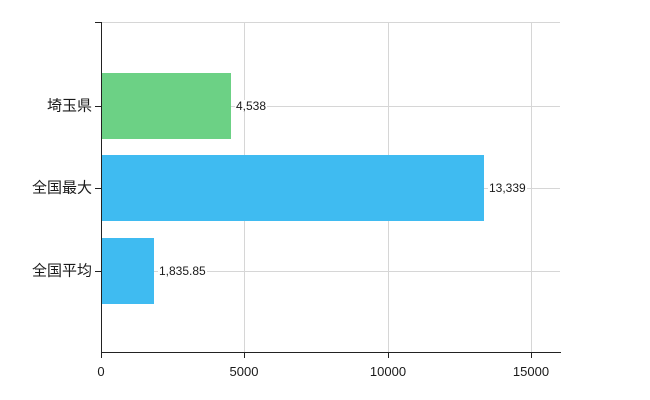 Image resolution: width=650 pixels, height=400 pixels. I want to click on value-label: 4,538, so click(251, 105).